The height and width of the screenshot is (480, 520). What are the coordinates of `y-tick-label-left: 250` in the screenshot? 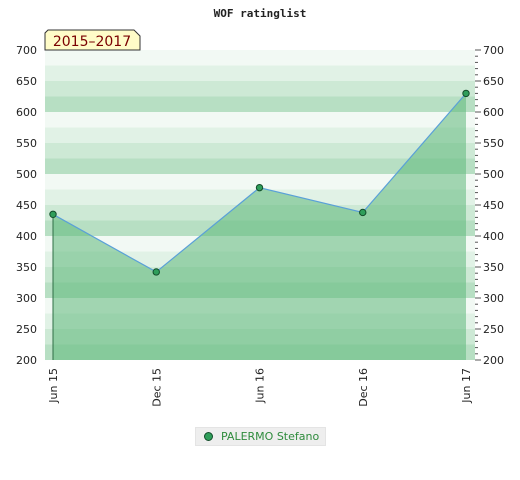 It's located at (26, 329).